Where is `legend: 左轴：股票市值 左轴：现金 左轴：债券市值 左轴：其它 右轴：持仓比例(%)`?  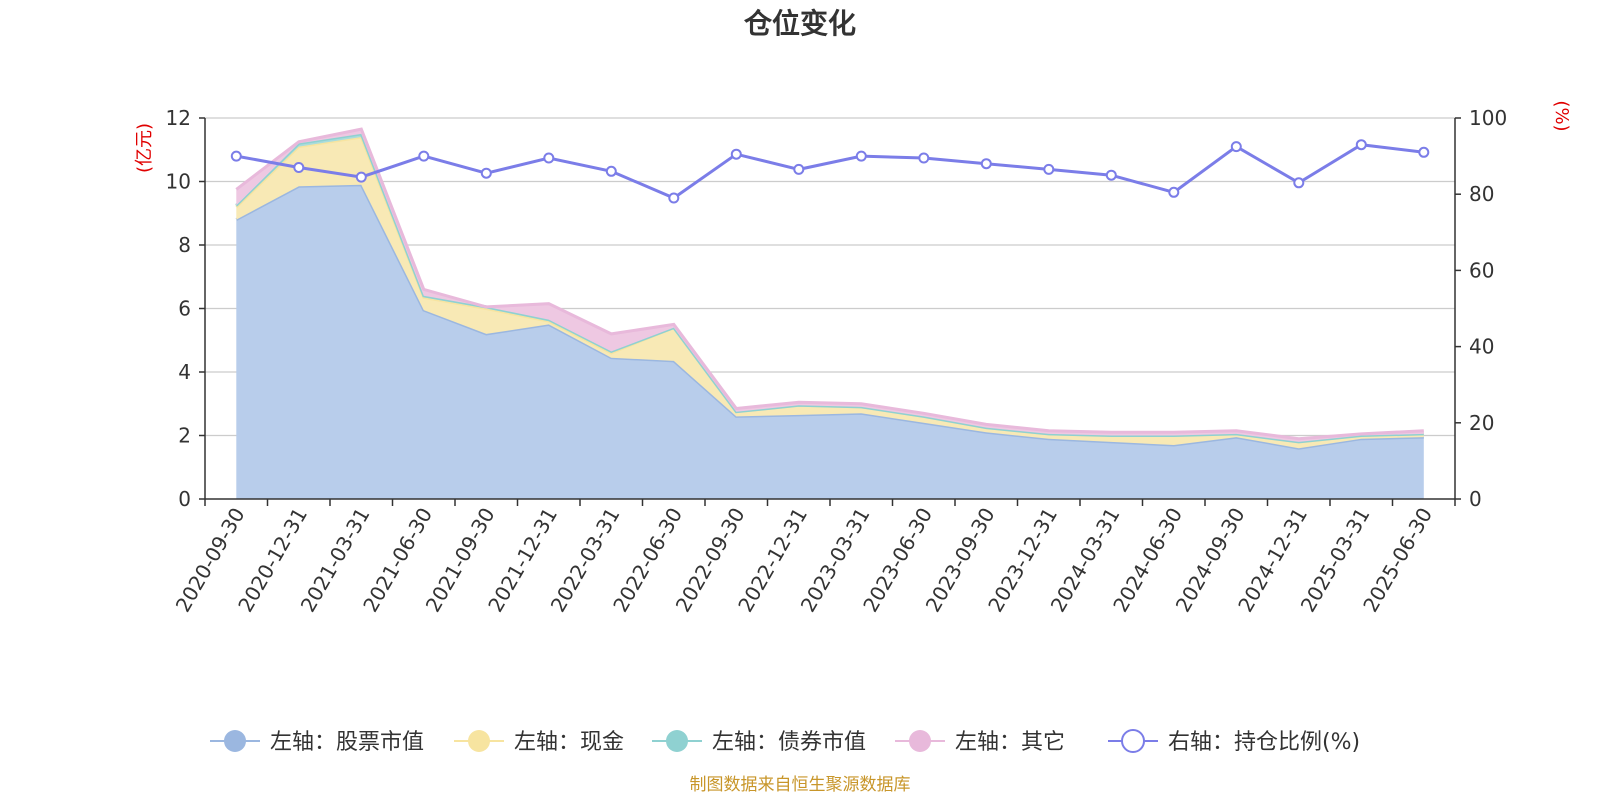
legend: 左轴：股票市值 左轴：现金 左轴：债券市值 左轴：其它 右轴：持仓比例(%) is located at coordinates (785, 742).